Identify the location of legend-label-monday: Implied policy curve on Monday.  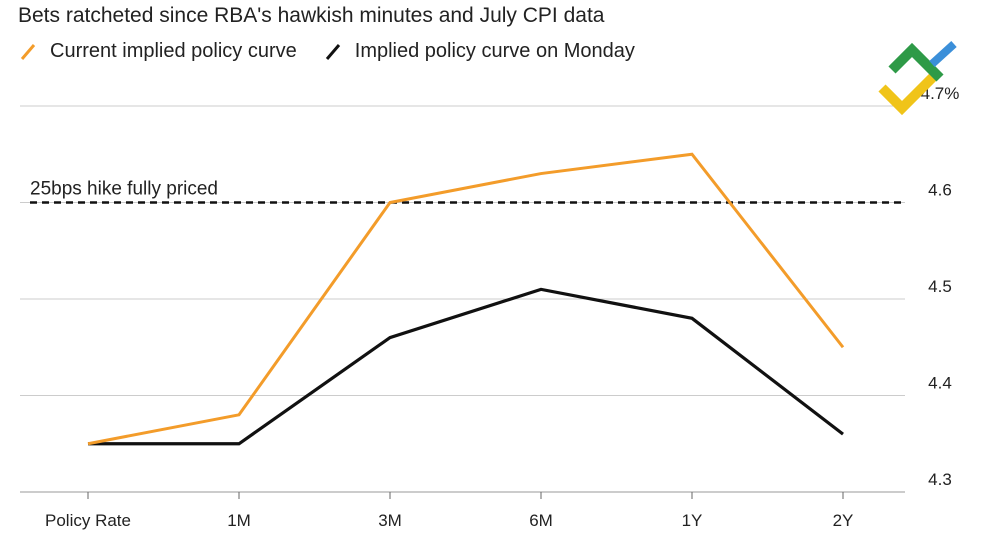
(494, 51).